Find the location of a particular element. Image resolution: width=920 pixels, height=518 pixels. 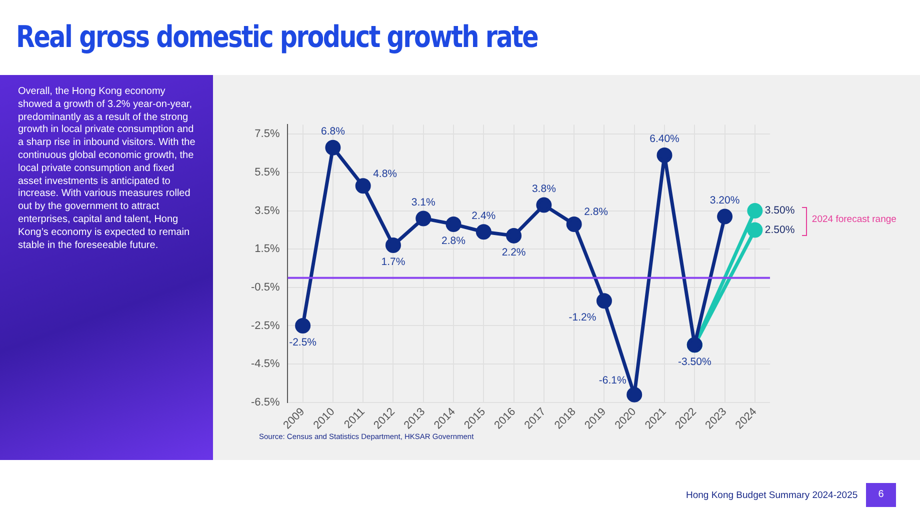

y-tick-label: 5.5% is located at coordinates (267, 172).